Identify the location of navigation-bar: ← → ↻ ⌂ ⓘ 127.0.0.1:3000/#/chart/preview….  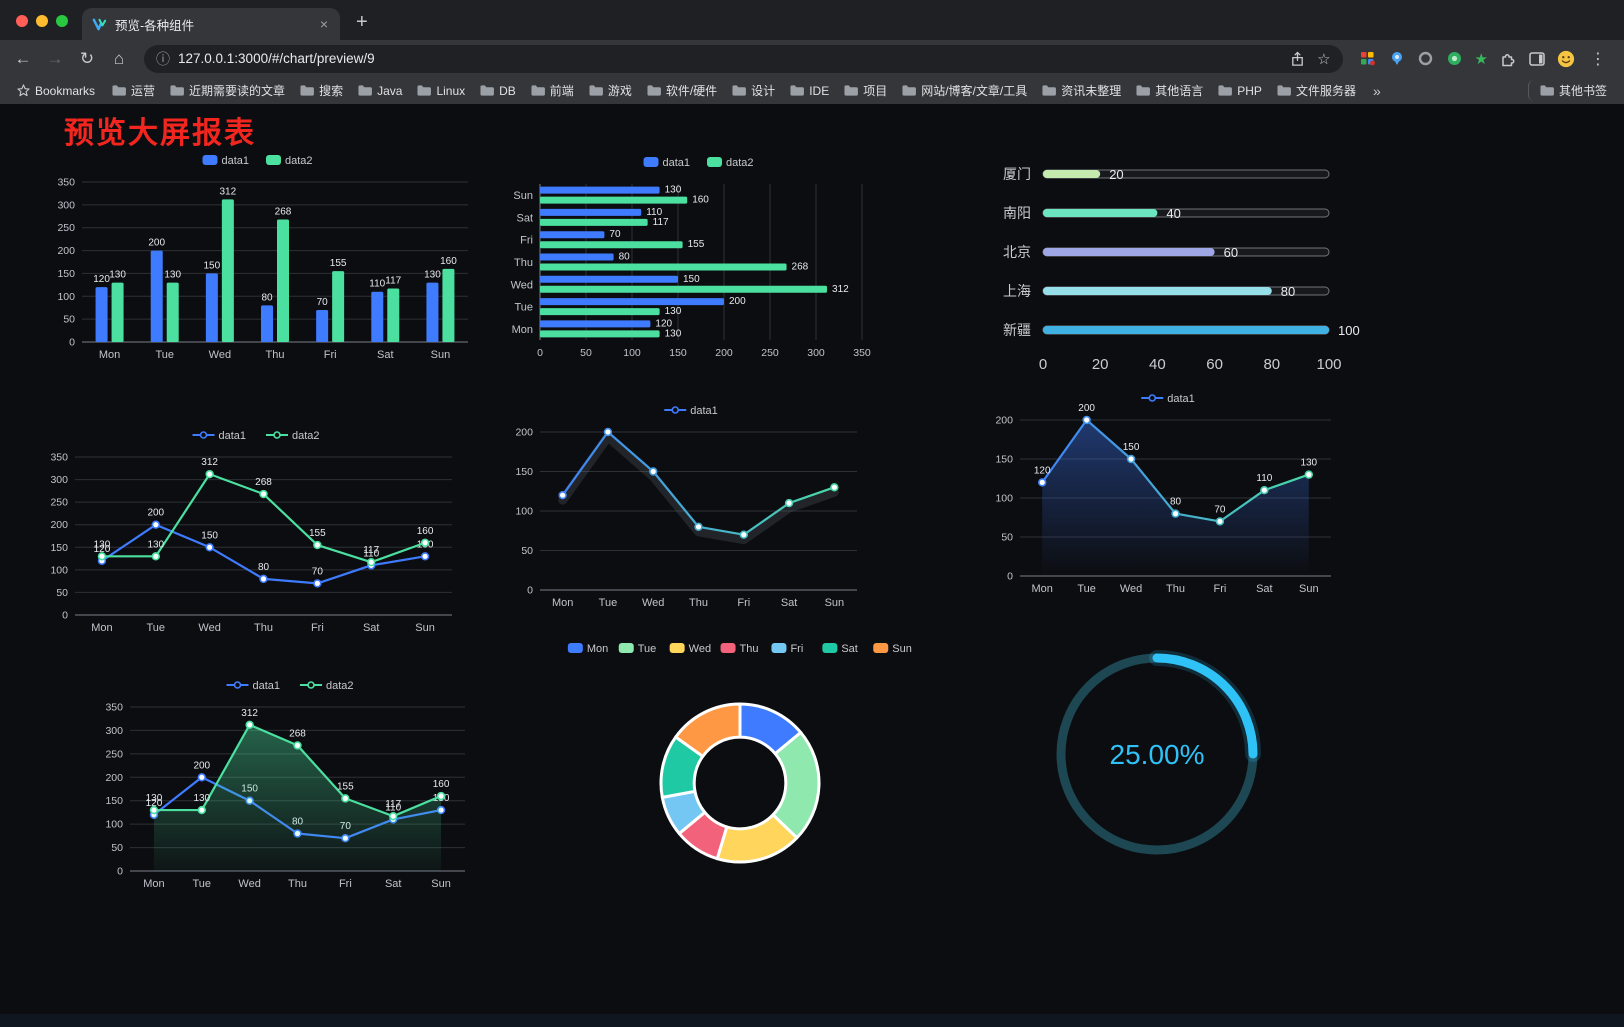
(812, 58).